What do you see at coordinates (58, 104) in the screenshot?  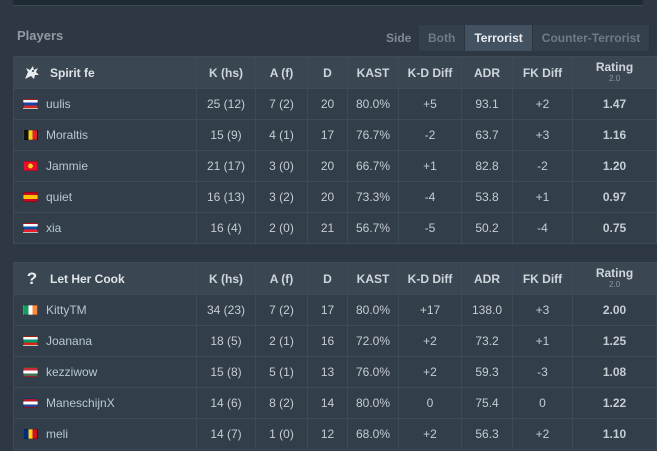 I see `player-name: uulis` at bounding box center [58, 104].